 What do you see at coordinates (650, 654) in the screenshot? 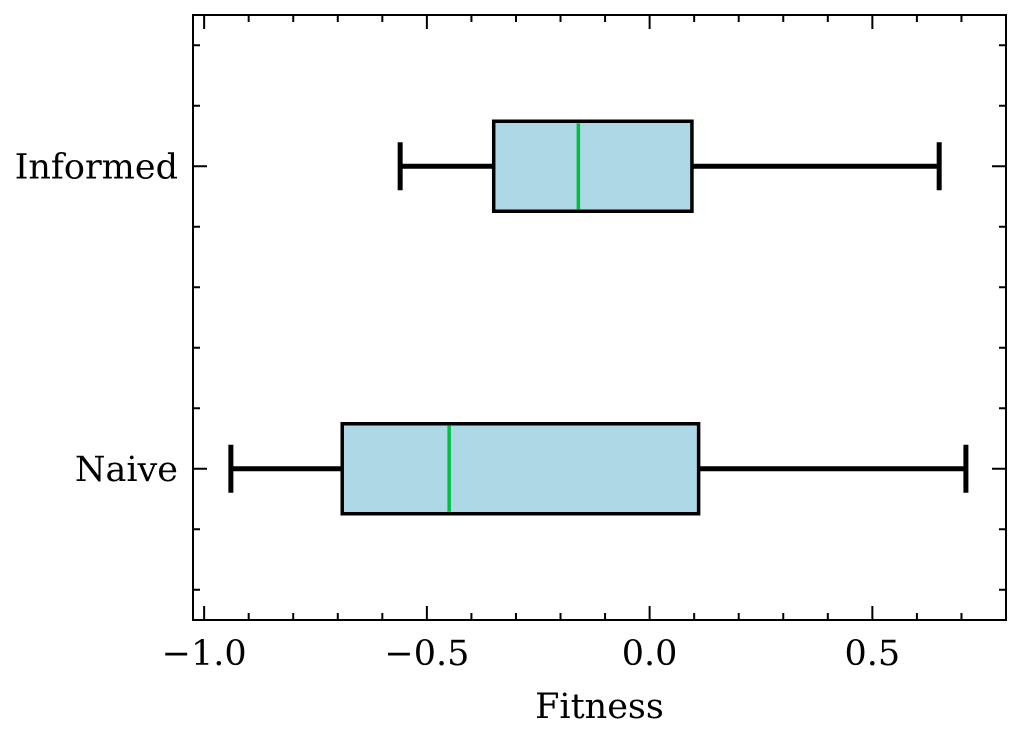
I see `x-tick-label: 0.0` at bounding box center [650, 654].